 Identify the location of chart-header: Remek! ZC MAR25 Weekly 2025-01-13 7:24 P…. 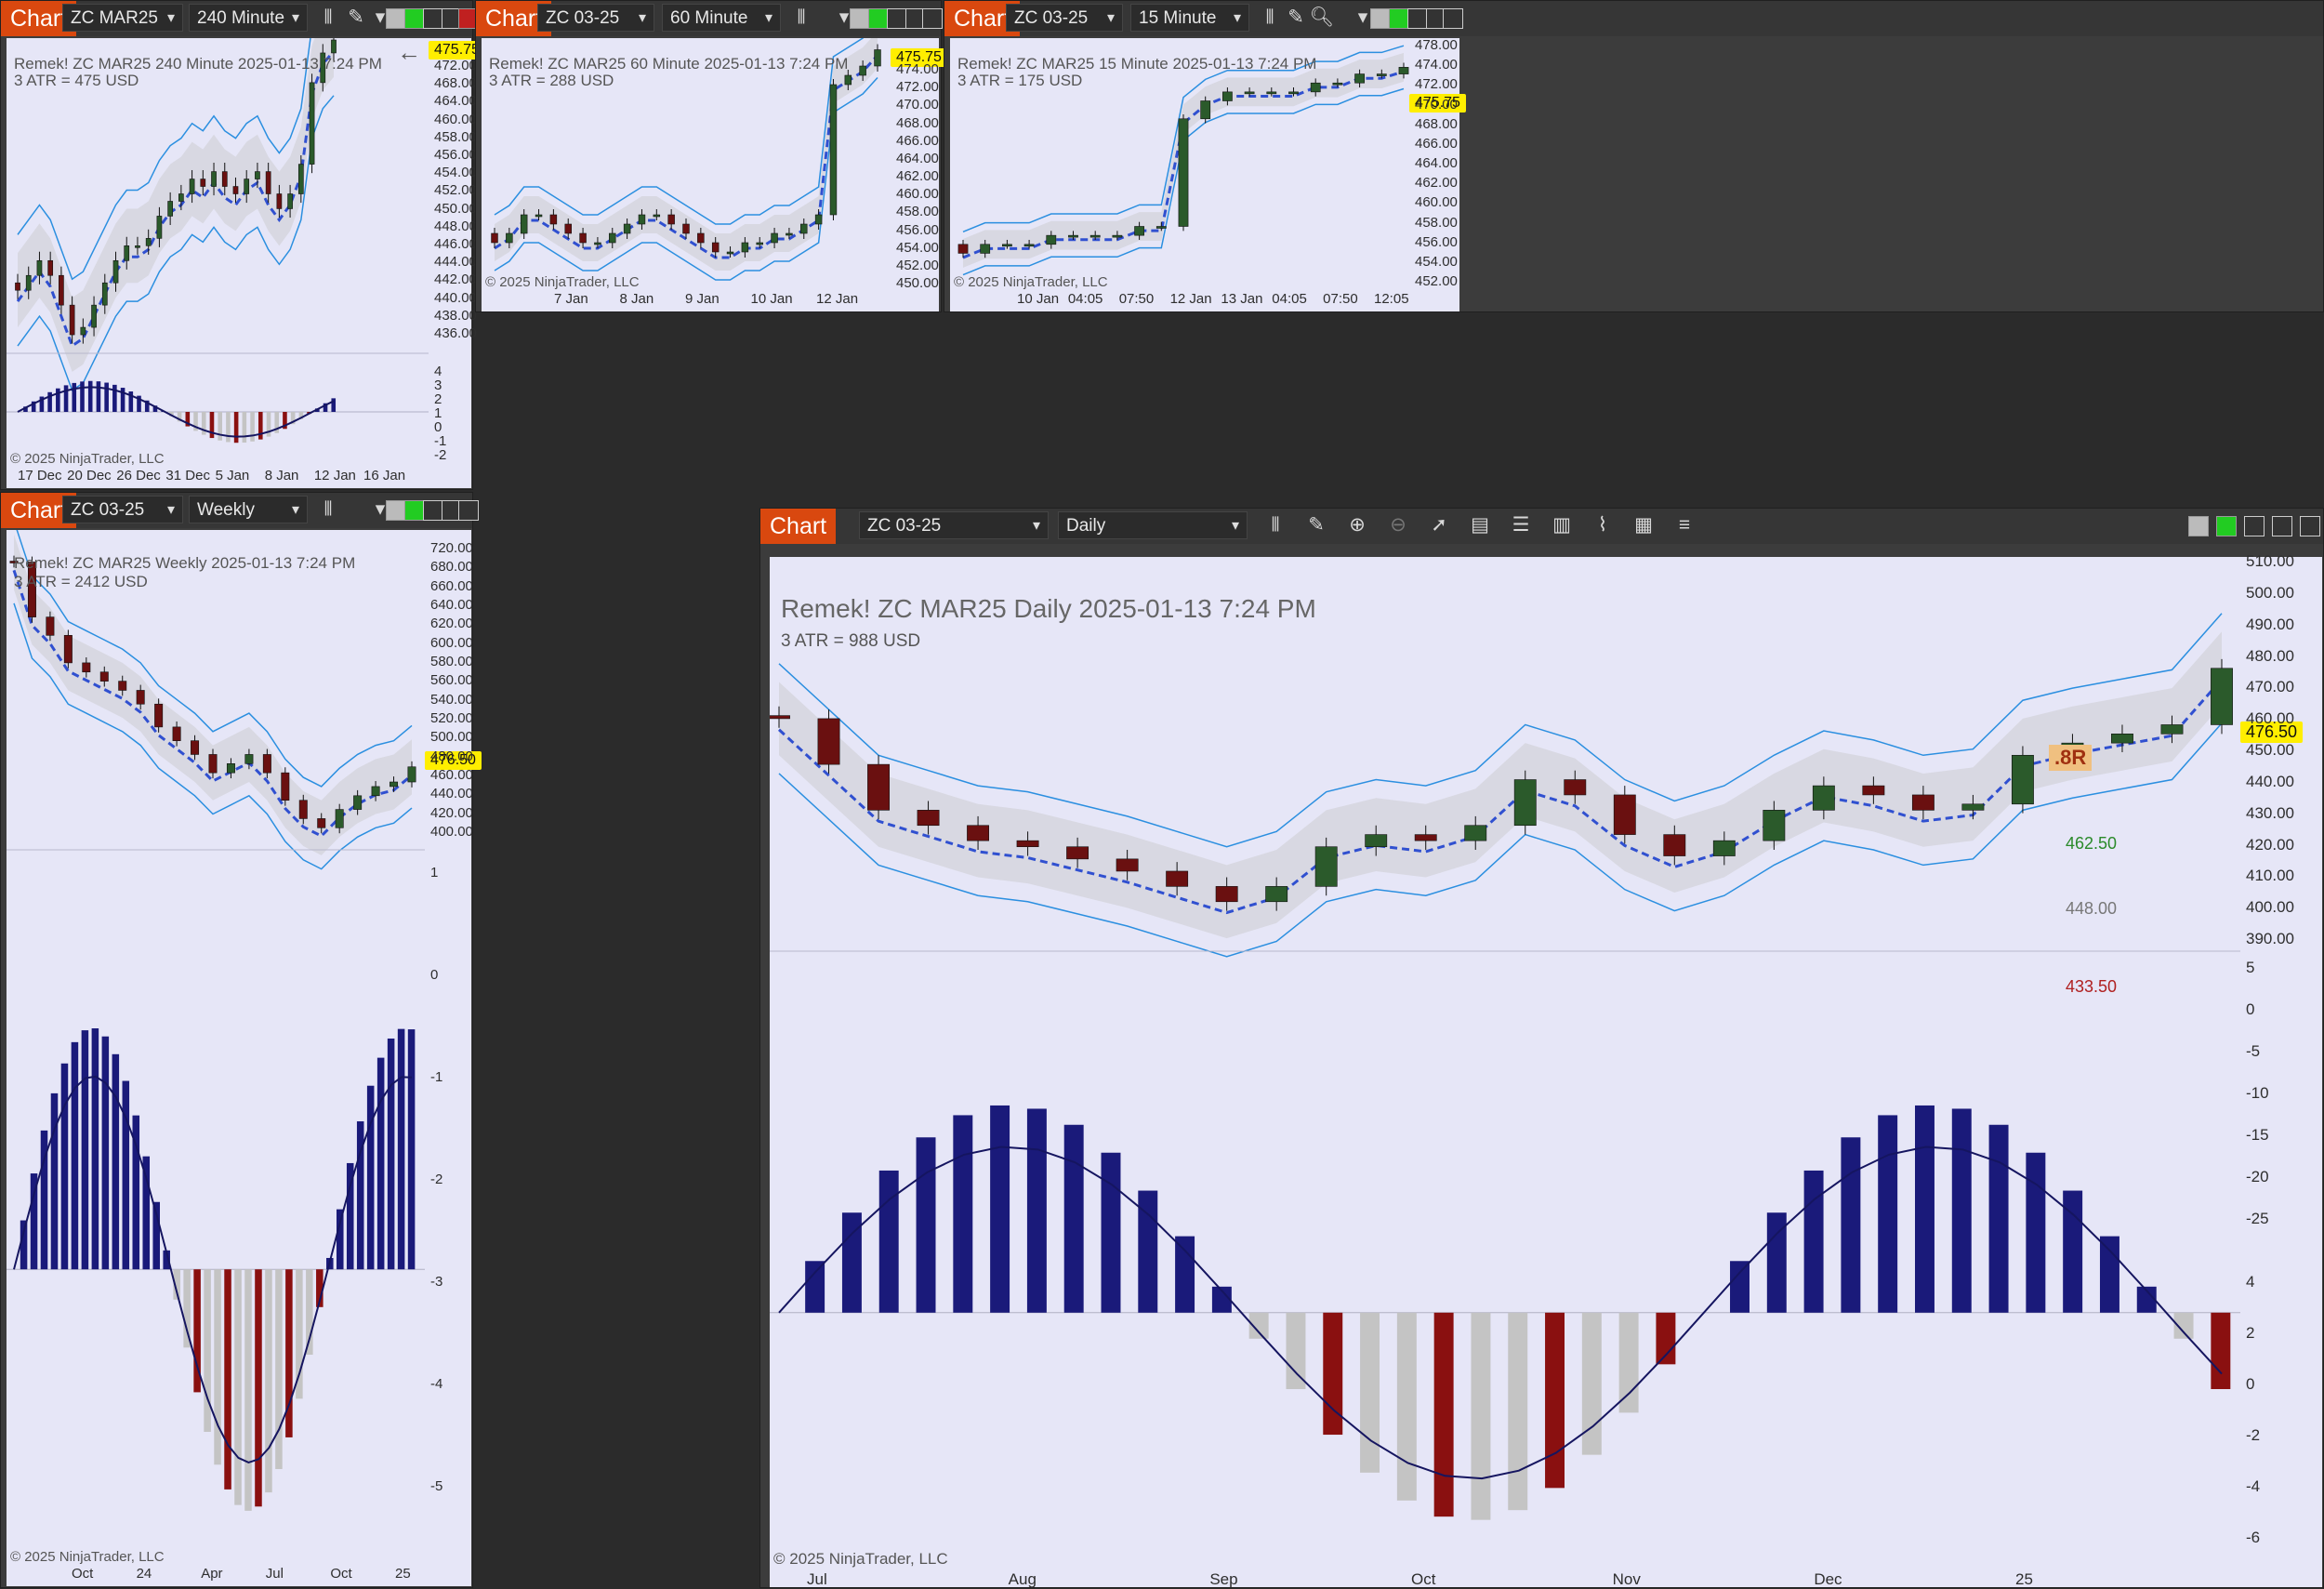
(185, 563).